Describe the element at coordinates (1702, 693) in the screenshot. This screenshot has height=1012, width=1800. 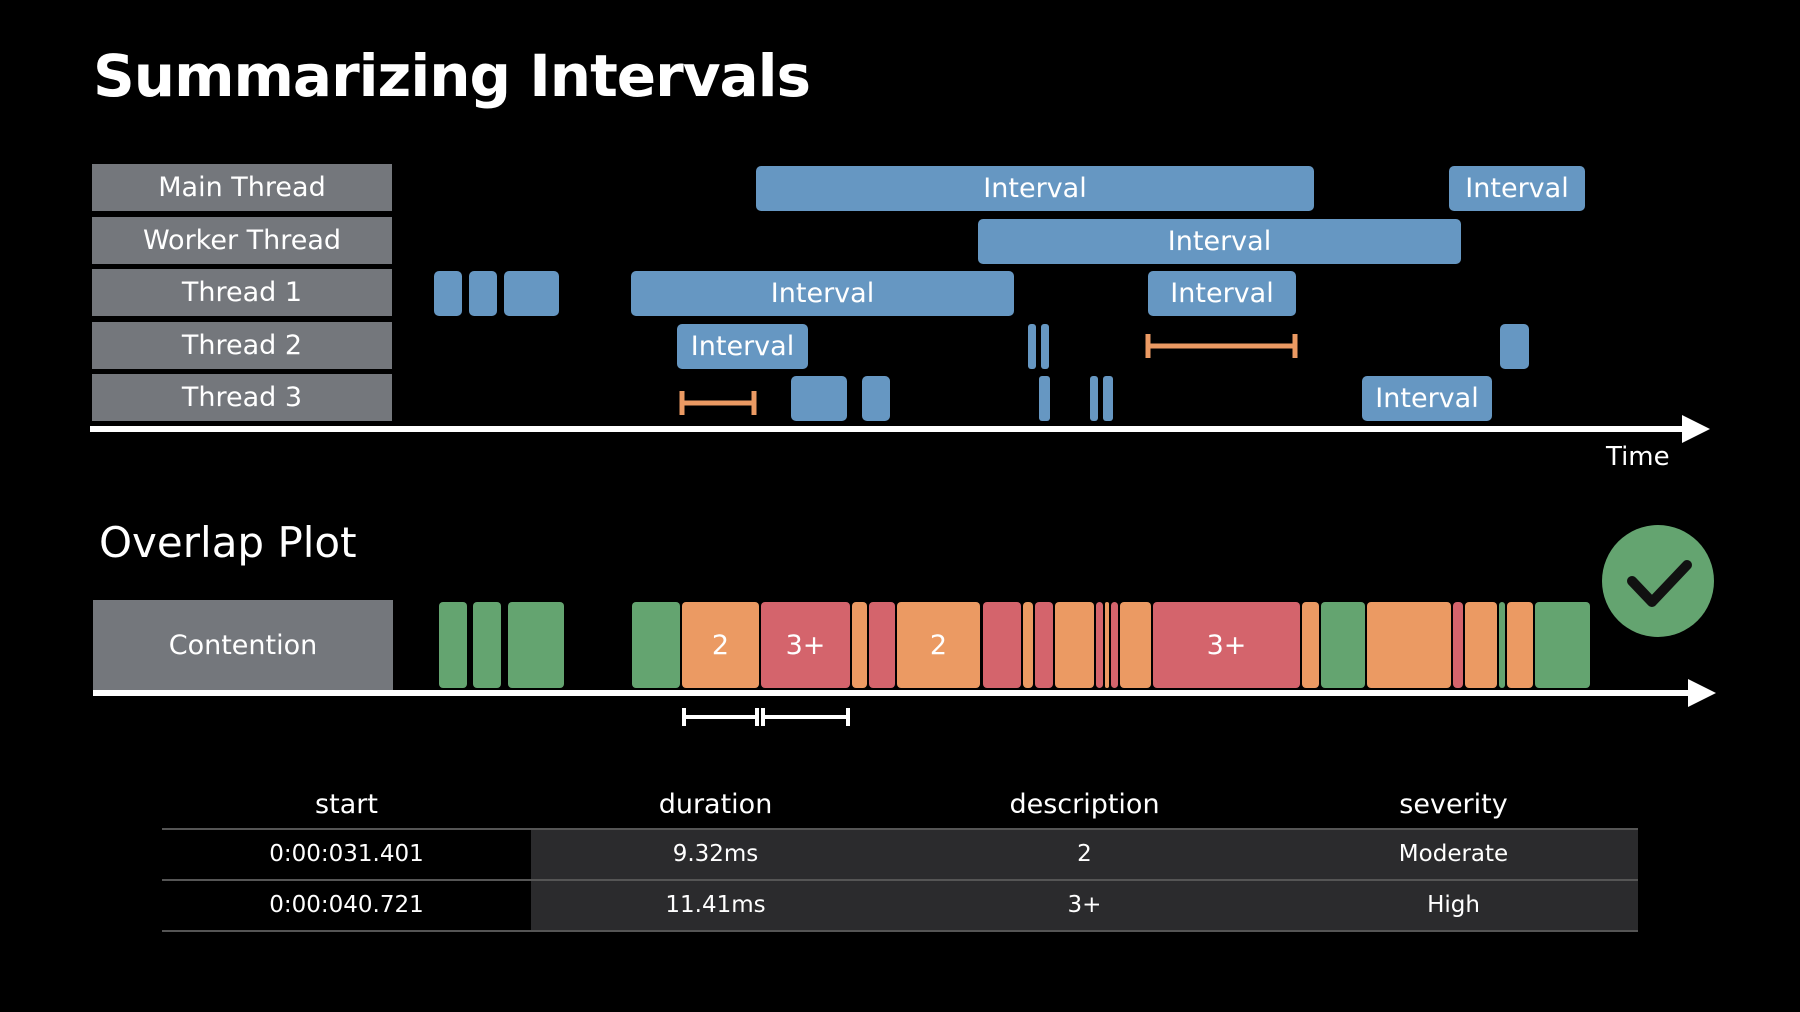
I see `overlap-axis-arrow-icon` at that location.